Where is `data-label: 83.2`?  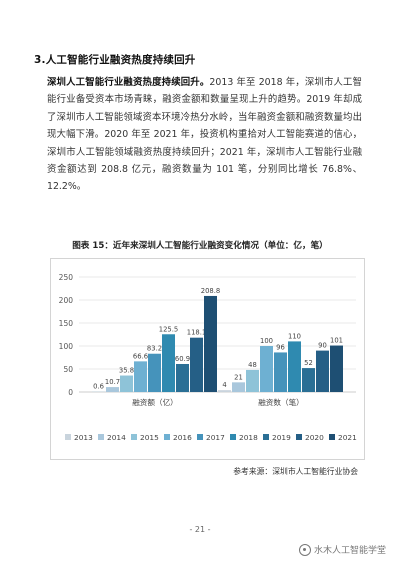 data-label: 83.2 is located at coordinates (154, 349).